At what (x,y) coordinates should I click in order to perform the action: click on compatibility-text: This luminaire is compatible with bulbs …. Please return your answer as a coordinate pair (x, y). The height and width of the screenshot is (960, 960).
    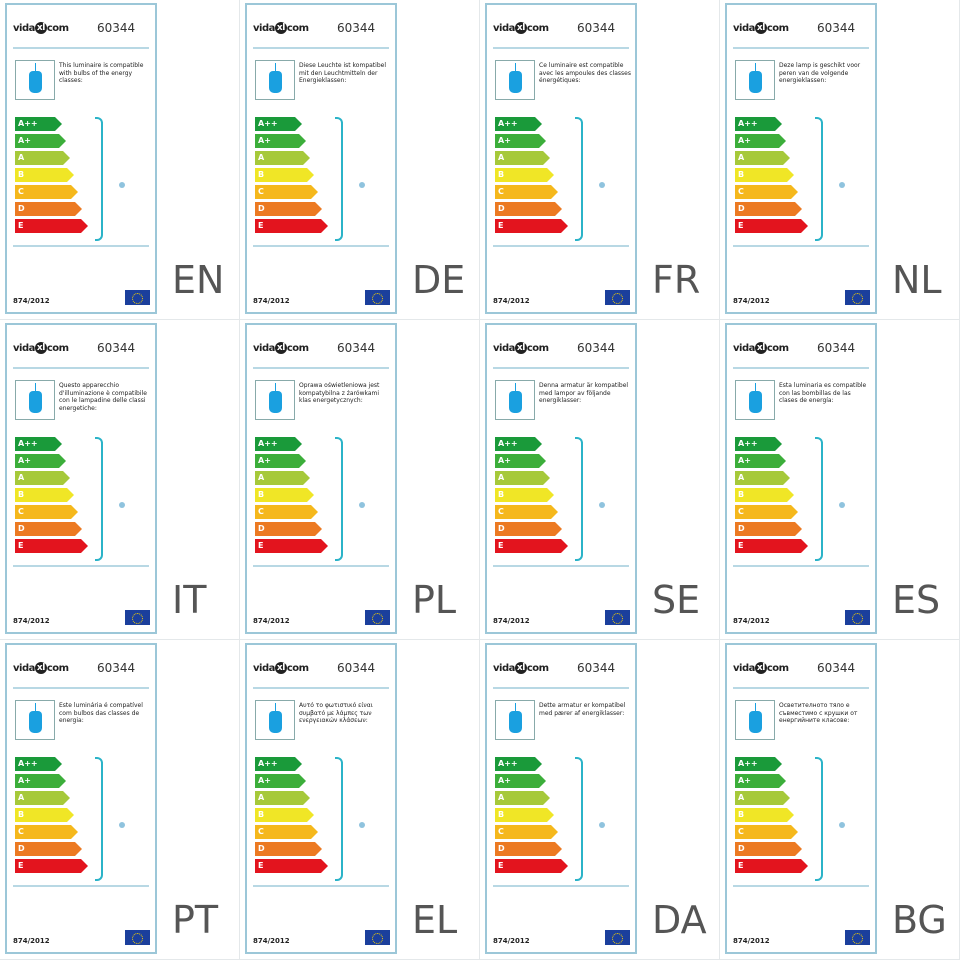
    Looking at the image, I should click on (101, 73).